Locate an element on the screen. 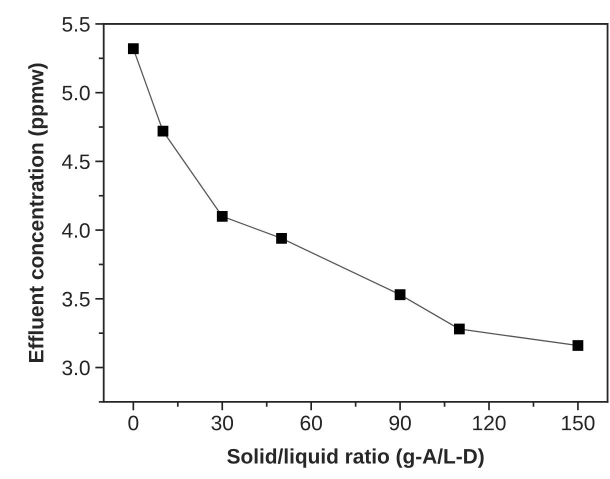  y-tick-label: 5.0 is located at coordinates (76, 93).